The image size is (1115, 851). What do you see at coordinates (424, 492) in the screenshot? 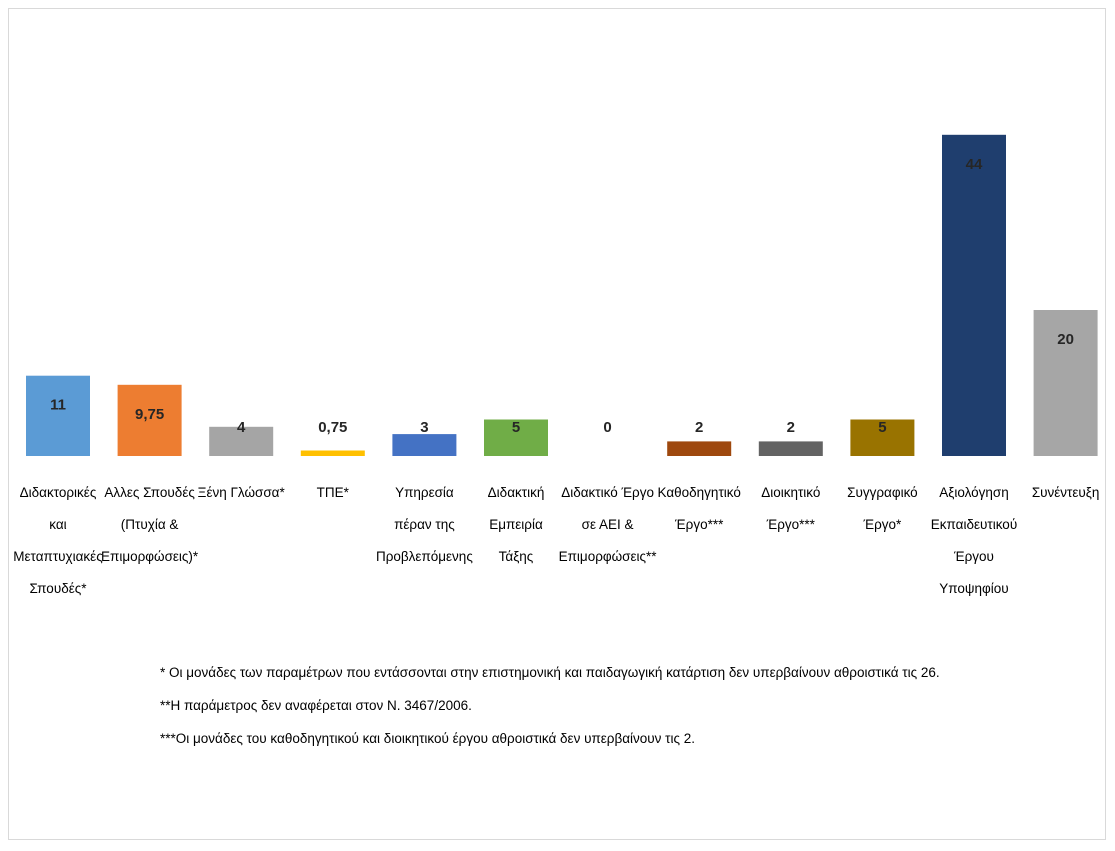
I see `category-label-4-0: Υπηρεσία` at bounding box center [424, 492].